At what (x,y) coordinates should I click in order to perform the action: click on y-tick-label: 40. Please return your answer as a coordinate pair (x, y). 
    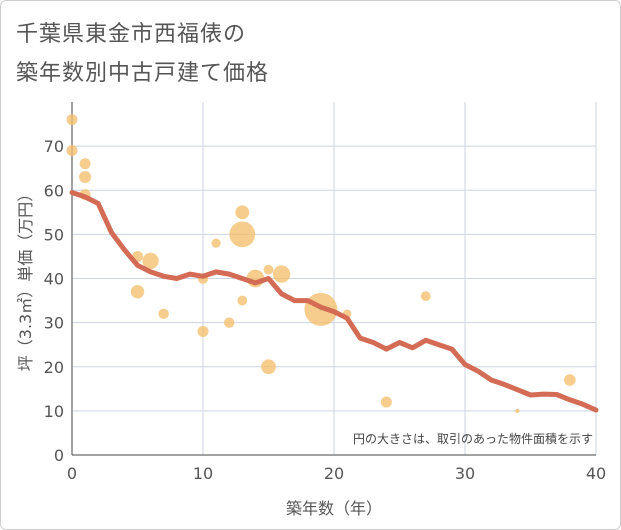
    Looking at the image, I should click on (54, 279).